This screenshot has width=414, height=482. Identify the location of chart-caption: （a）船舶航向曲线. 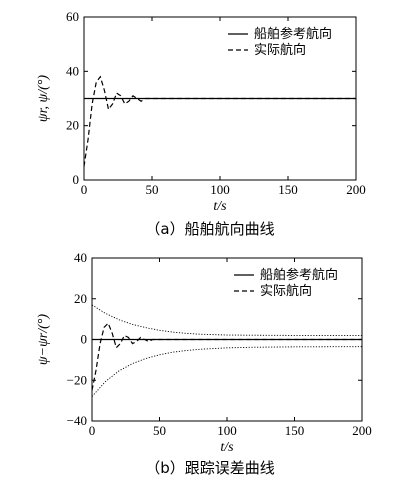
(209, 229).